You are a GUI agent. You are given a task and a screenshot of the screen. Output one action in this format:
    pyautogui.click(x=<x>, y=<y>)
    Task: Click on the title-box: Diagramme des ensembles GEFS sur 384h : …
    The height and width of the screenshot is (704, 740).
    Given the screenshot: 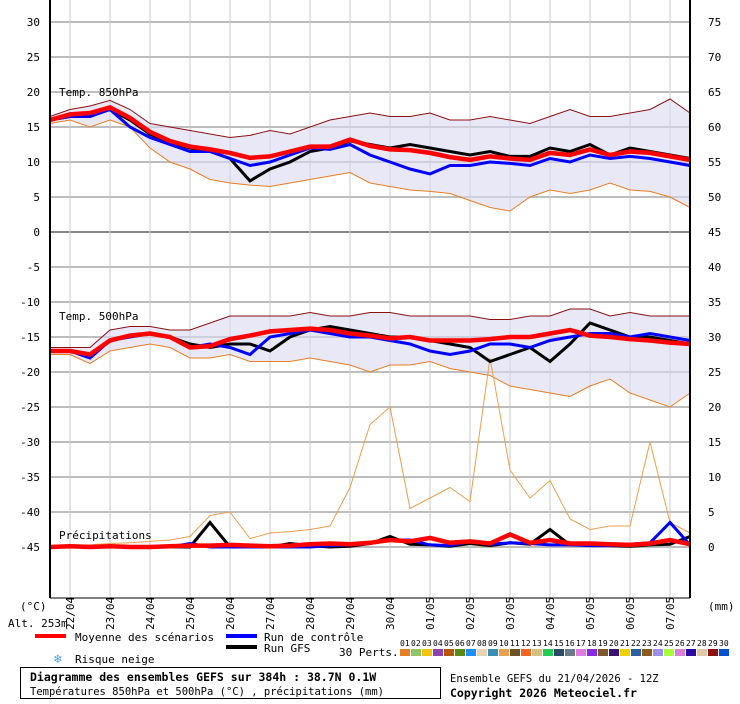 What is the action you would take?
    pyautogui.click(x=230, y=683)
    